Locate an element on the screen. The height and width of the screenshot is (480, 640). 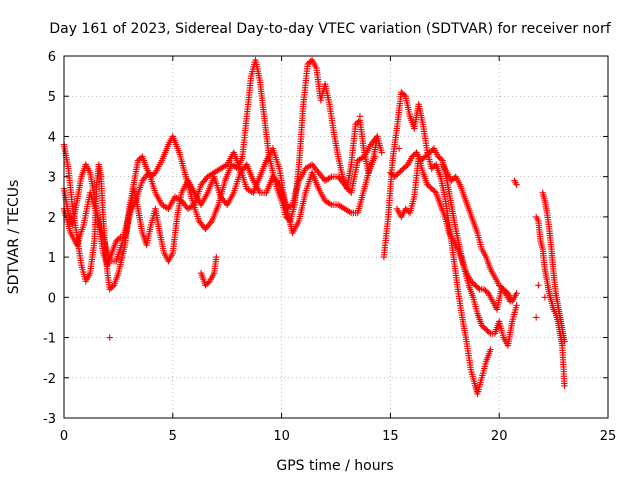
y-tick-label: 0 is located at coordinates (52, 298).